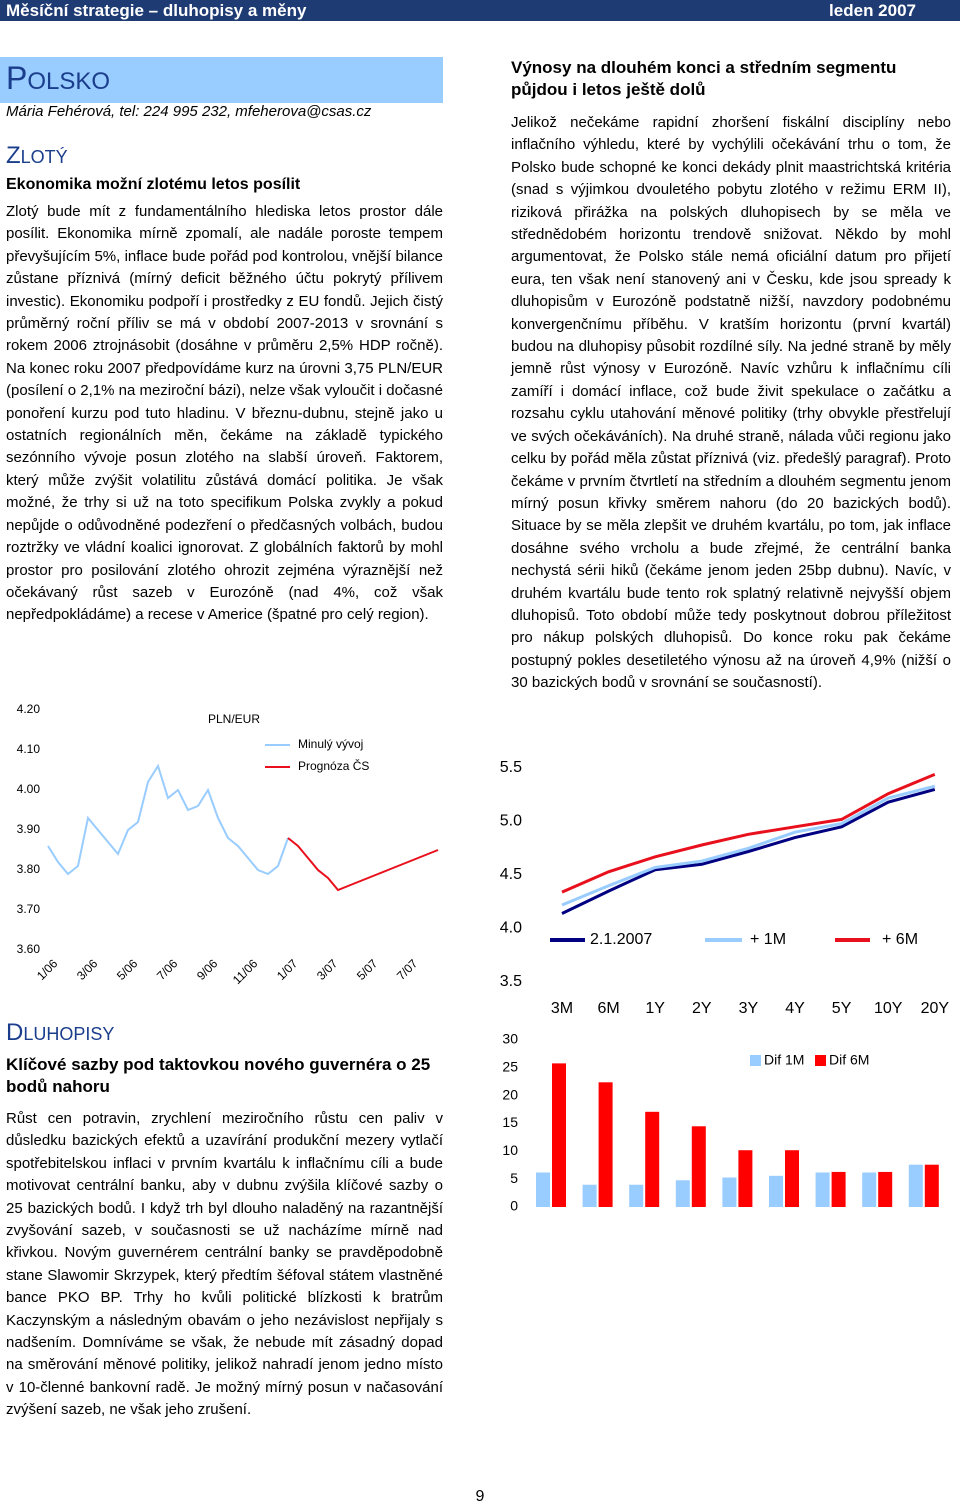 Image resolution: width=960 pixels, height=1507 pixels. What do you see at coordinates (562, 1008) in the screenshot?
I see `x-tick-label: 3M` at bounding box center [562, 1008].